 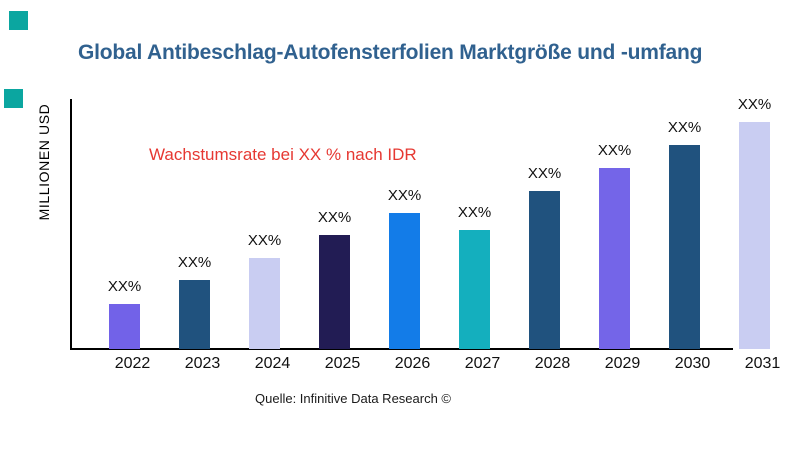 I want to click on x-tick-label-2031: 2031, so click(x=762, y=363).